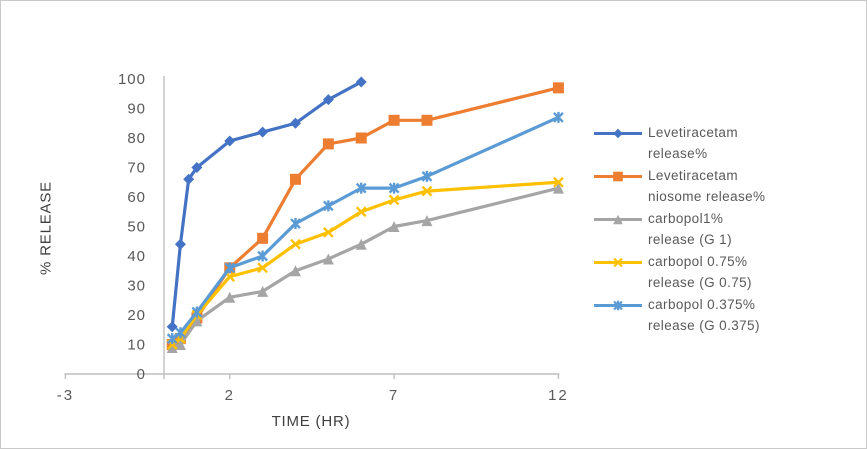 This screenshot has height=449, width=867. I want to click on svg-text: 90, so click(136, 109).